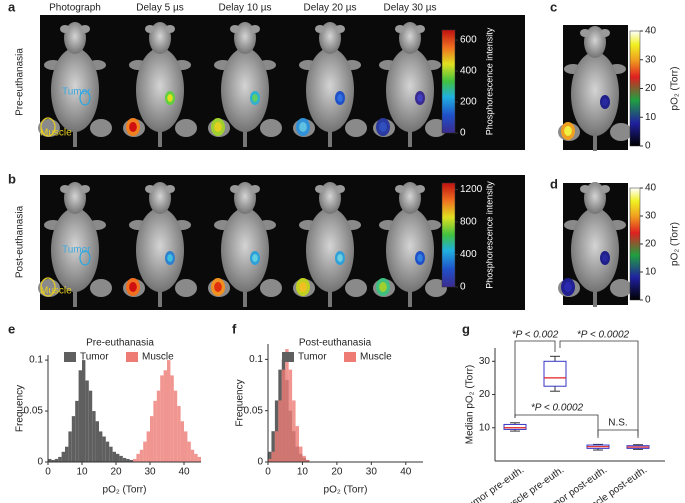 The image size is (685, 503). I want to click on y-tick-label: 30, so click(485, 361).